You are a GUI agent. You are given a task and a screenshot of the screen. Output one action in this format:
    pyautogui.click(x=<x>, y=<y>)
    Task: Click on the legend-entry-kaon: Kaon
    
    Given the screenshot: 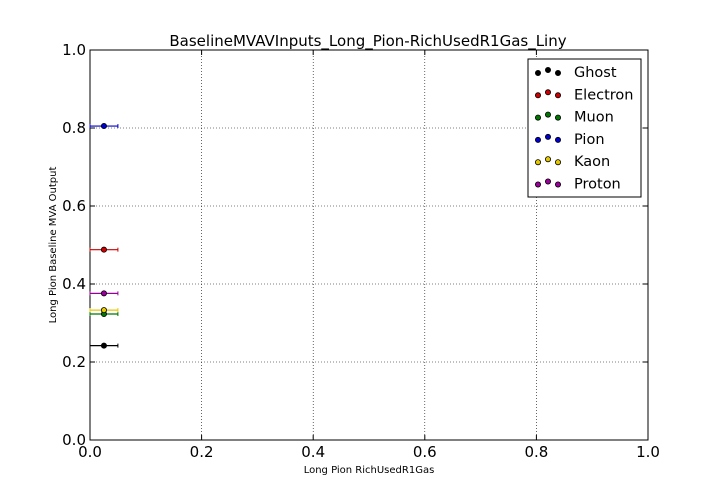 What is the action you would take?
    pyautogui.click(x=572, y=162)
    